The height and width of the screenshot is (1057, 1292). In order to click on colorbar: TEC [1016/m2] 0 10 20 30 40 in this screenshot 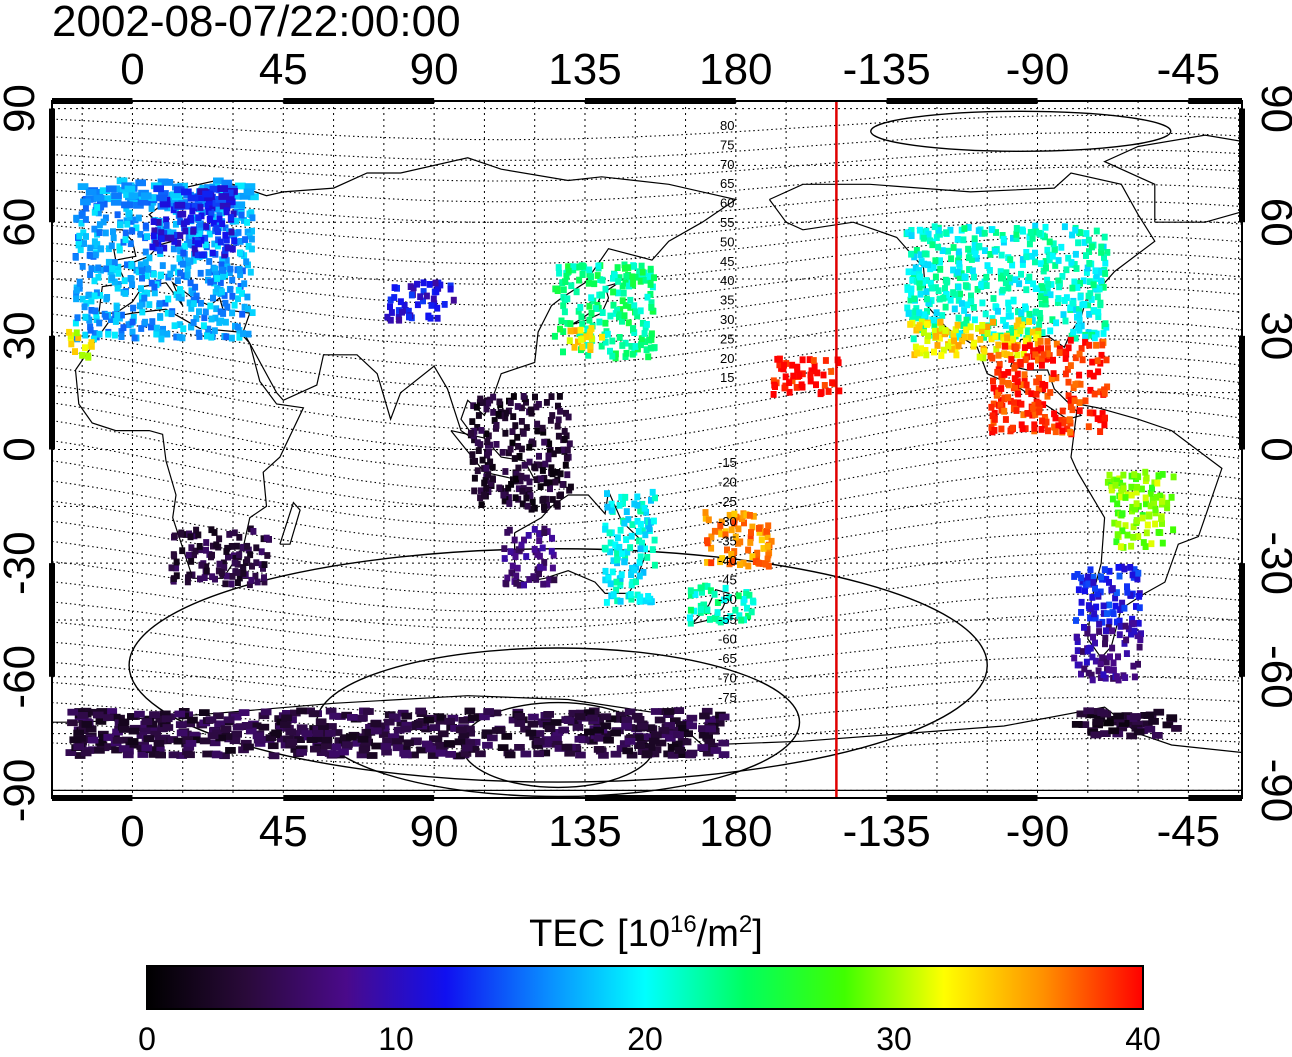, I will do `click(649, 984)`.